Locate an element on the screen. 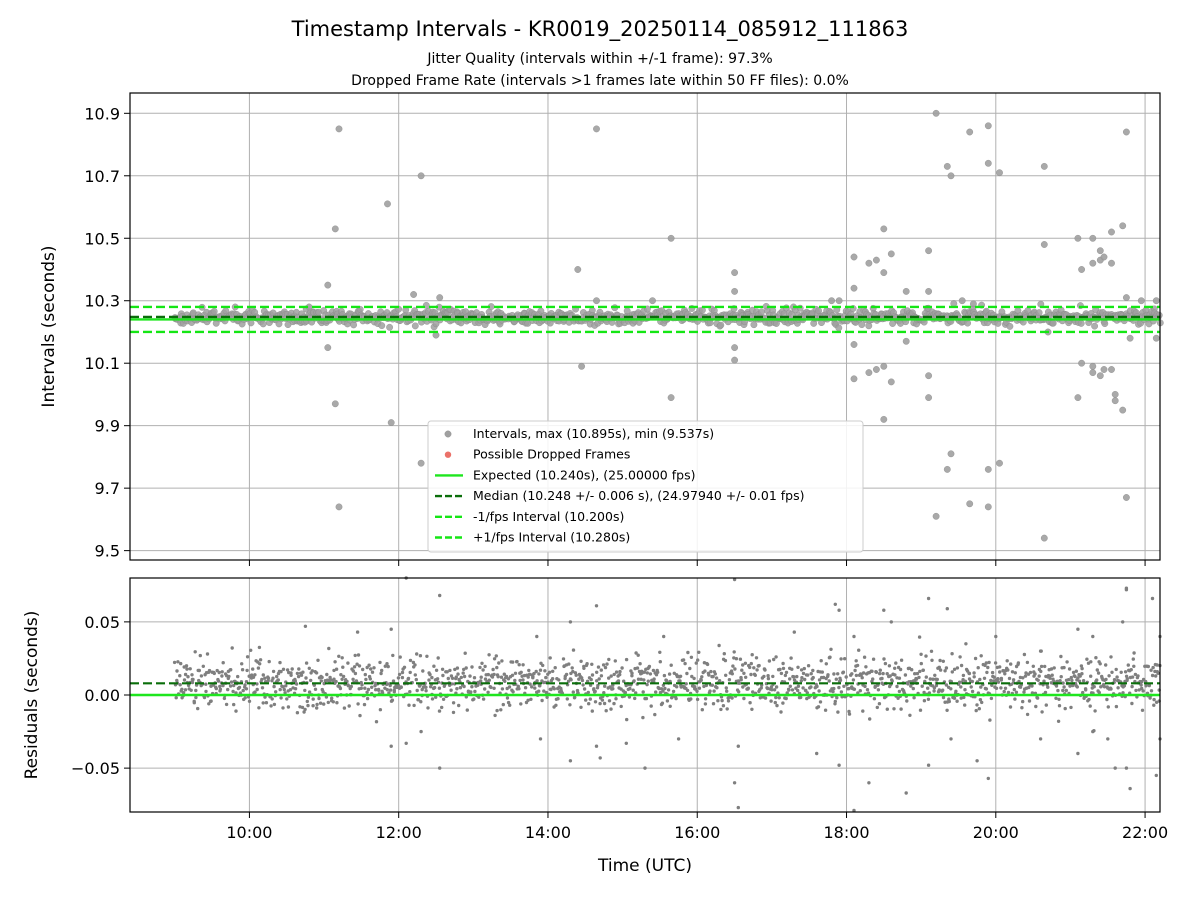 The height and width of the screenshot is (900, 1200). x-tick-label: 16:00 is located at coordinates (697, 832).